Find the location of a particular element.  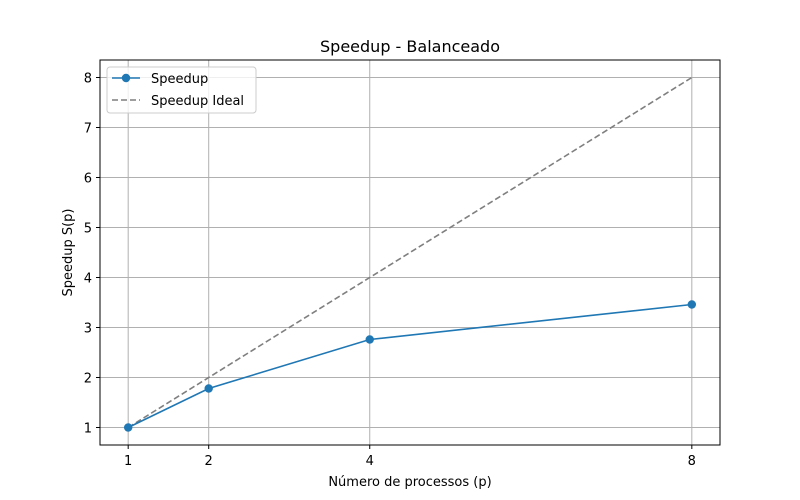

legend-box is located at coordinates (181, 90).